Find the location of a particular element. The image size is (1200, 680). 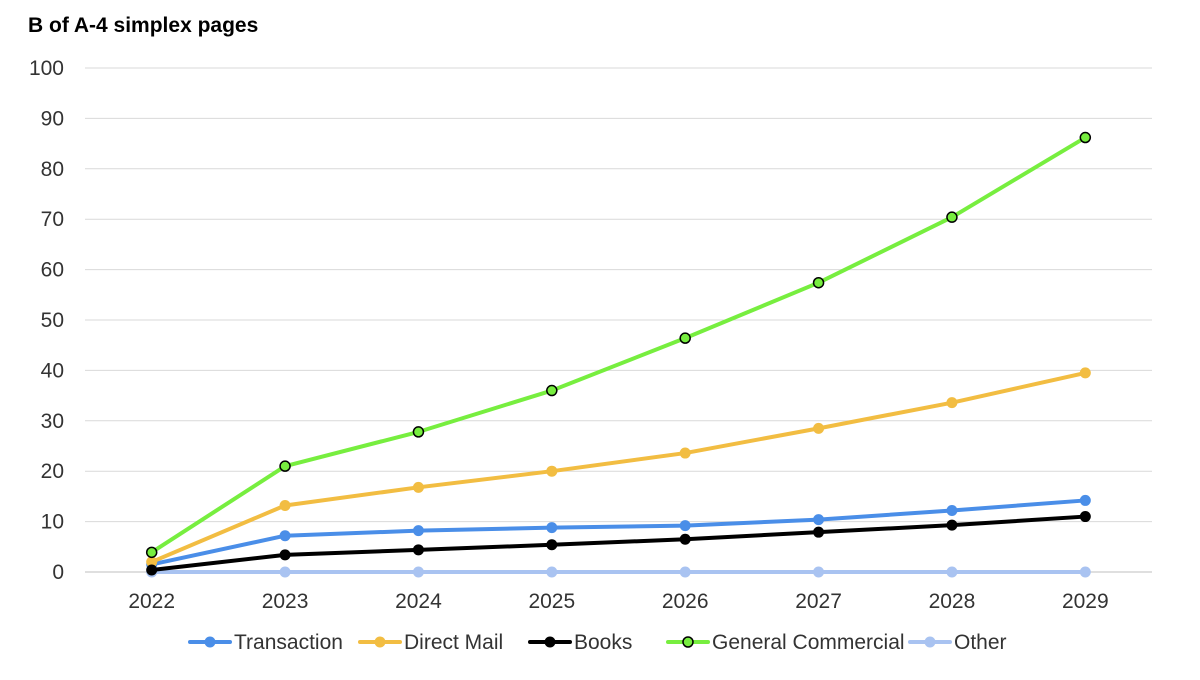

x-tick-label: 2024 is located at coordinates (418, 601).